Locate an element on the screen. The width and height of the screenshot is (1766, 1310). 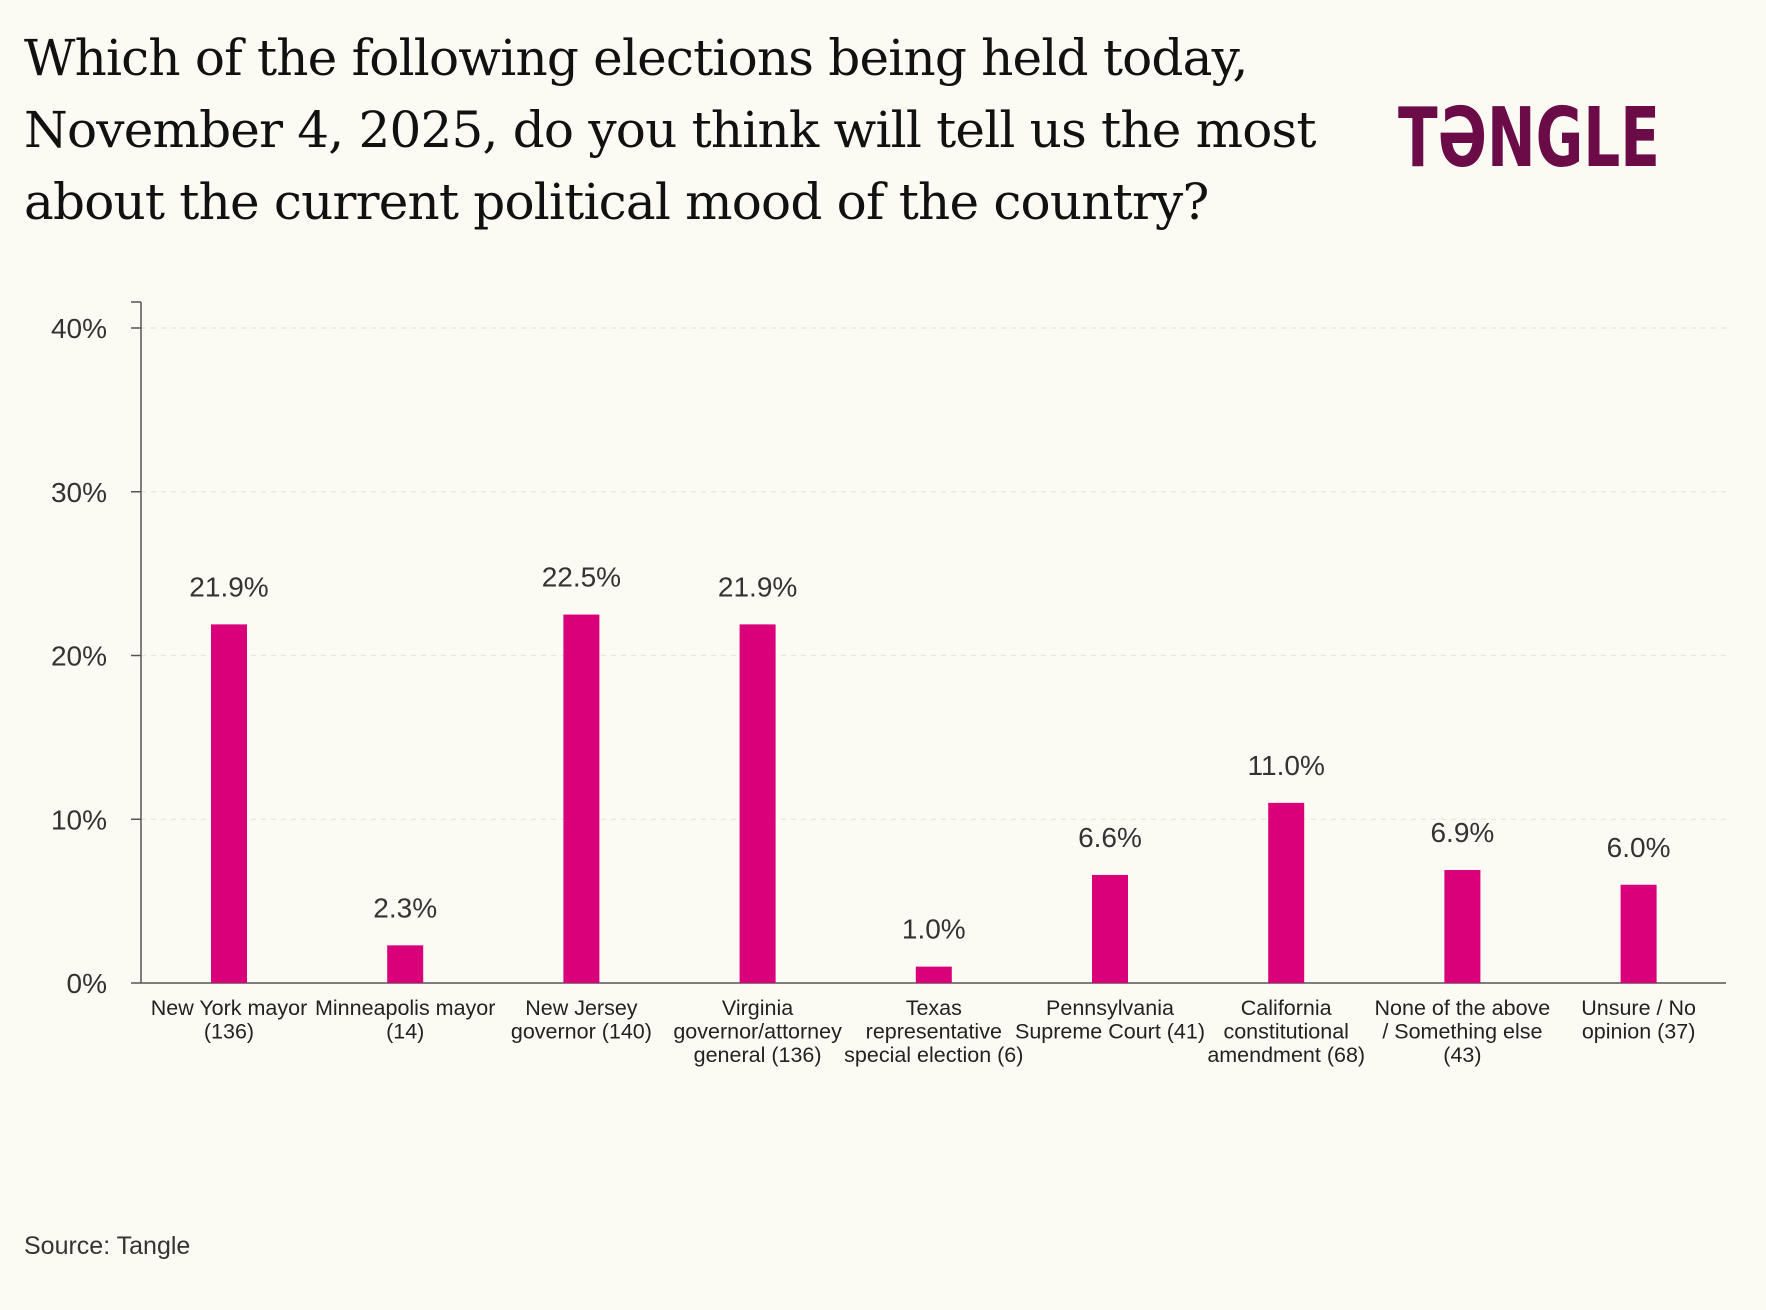
x-category-label-line: Pennsylvania is located at coordinates (1110, 1008).